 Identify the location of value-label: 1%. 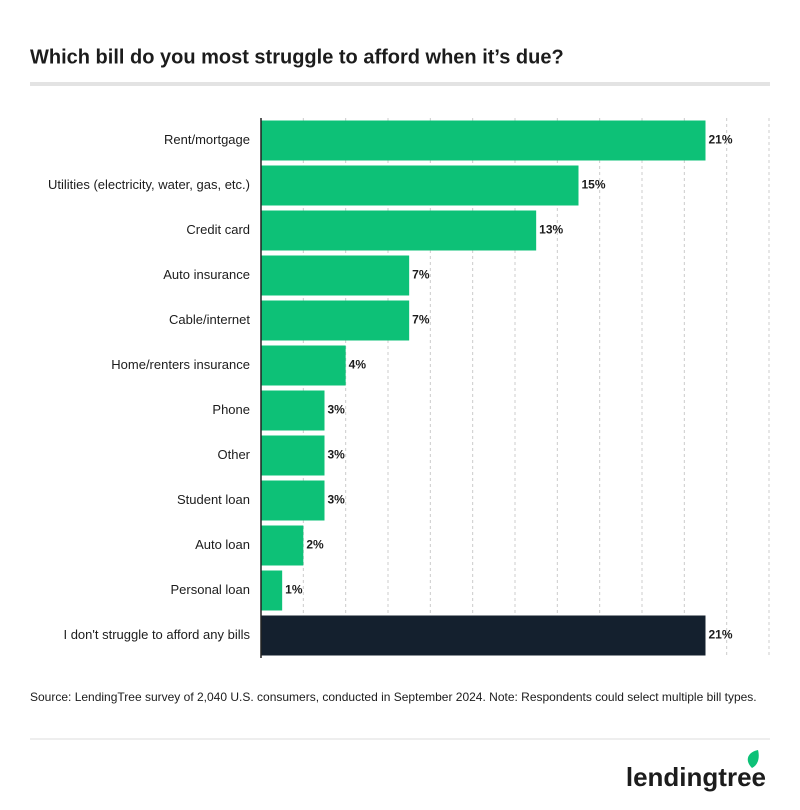
(294, 590).